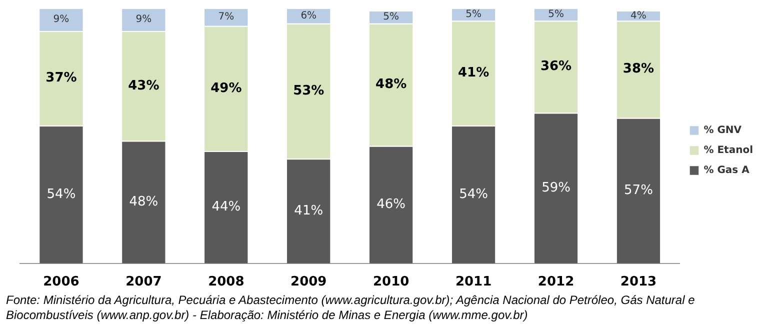 The image size is (763, 333). What do you see at coordinates (638, 69) in the screenshot?
I see `data-label: 38%` at bounding box center [638, 69].